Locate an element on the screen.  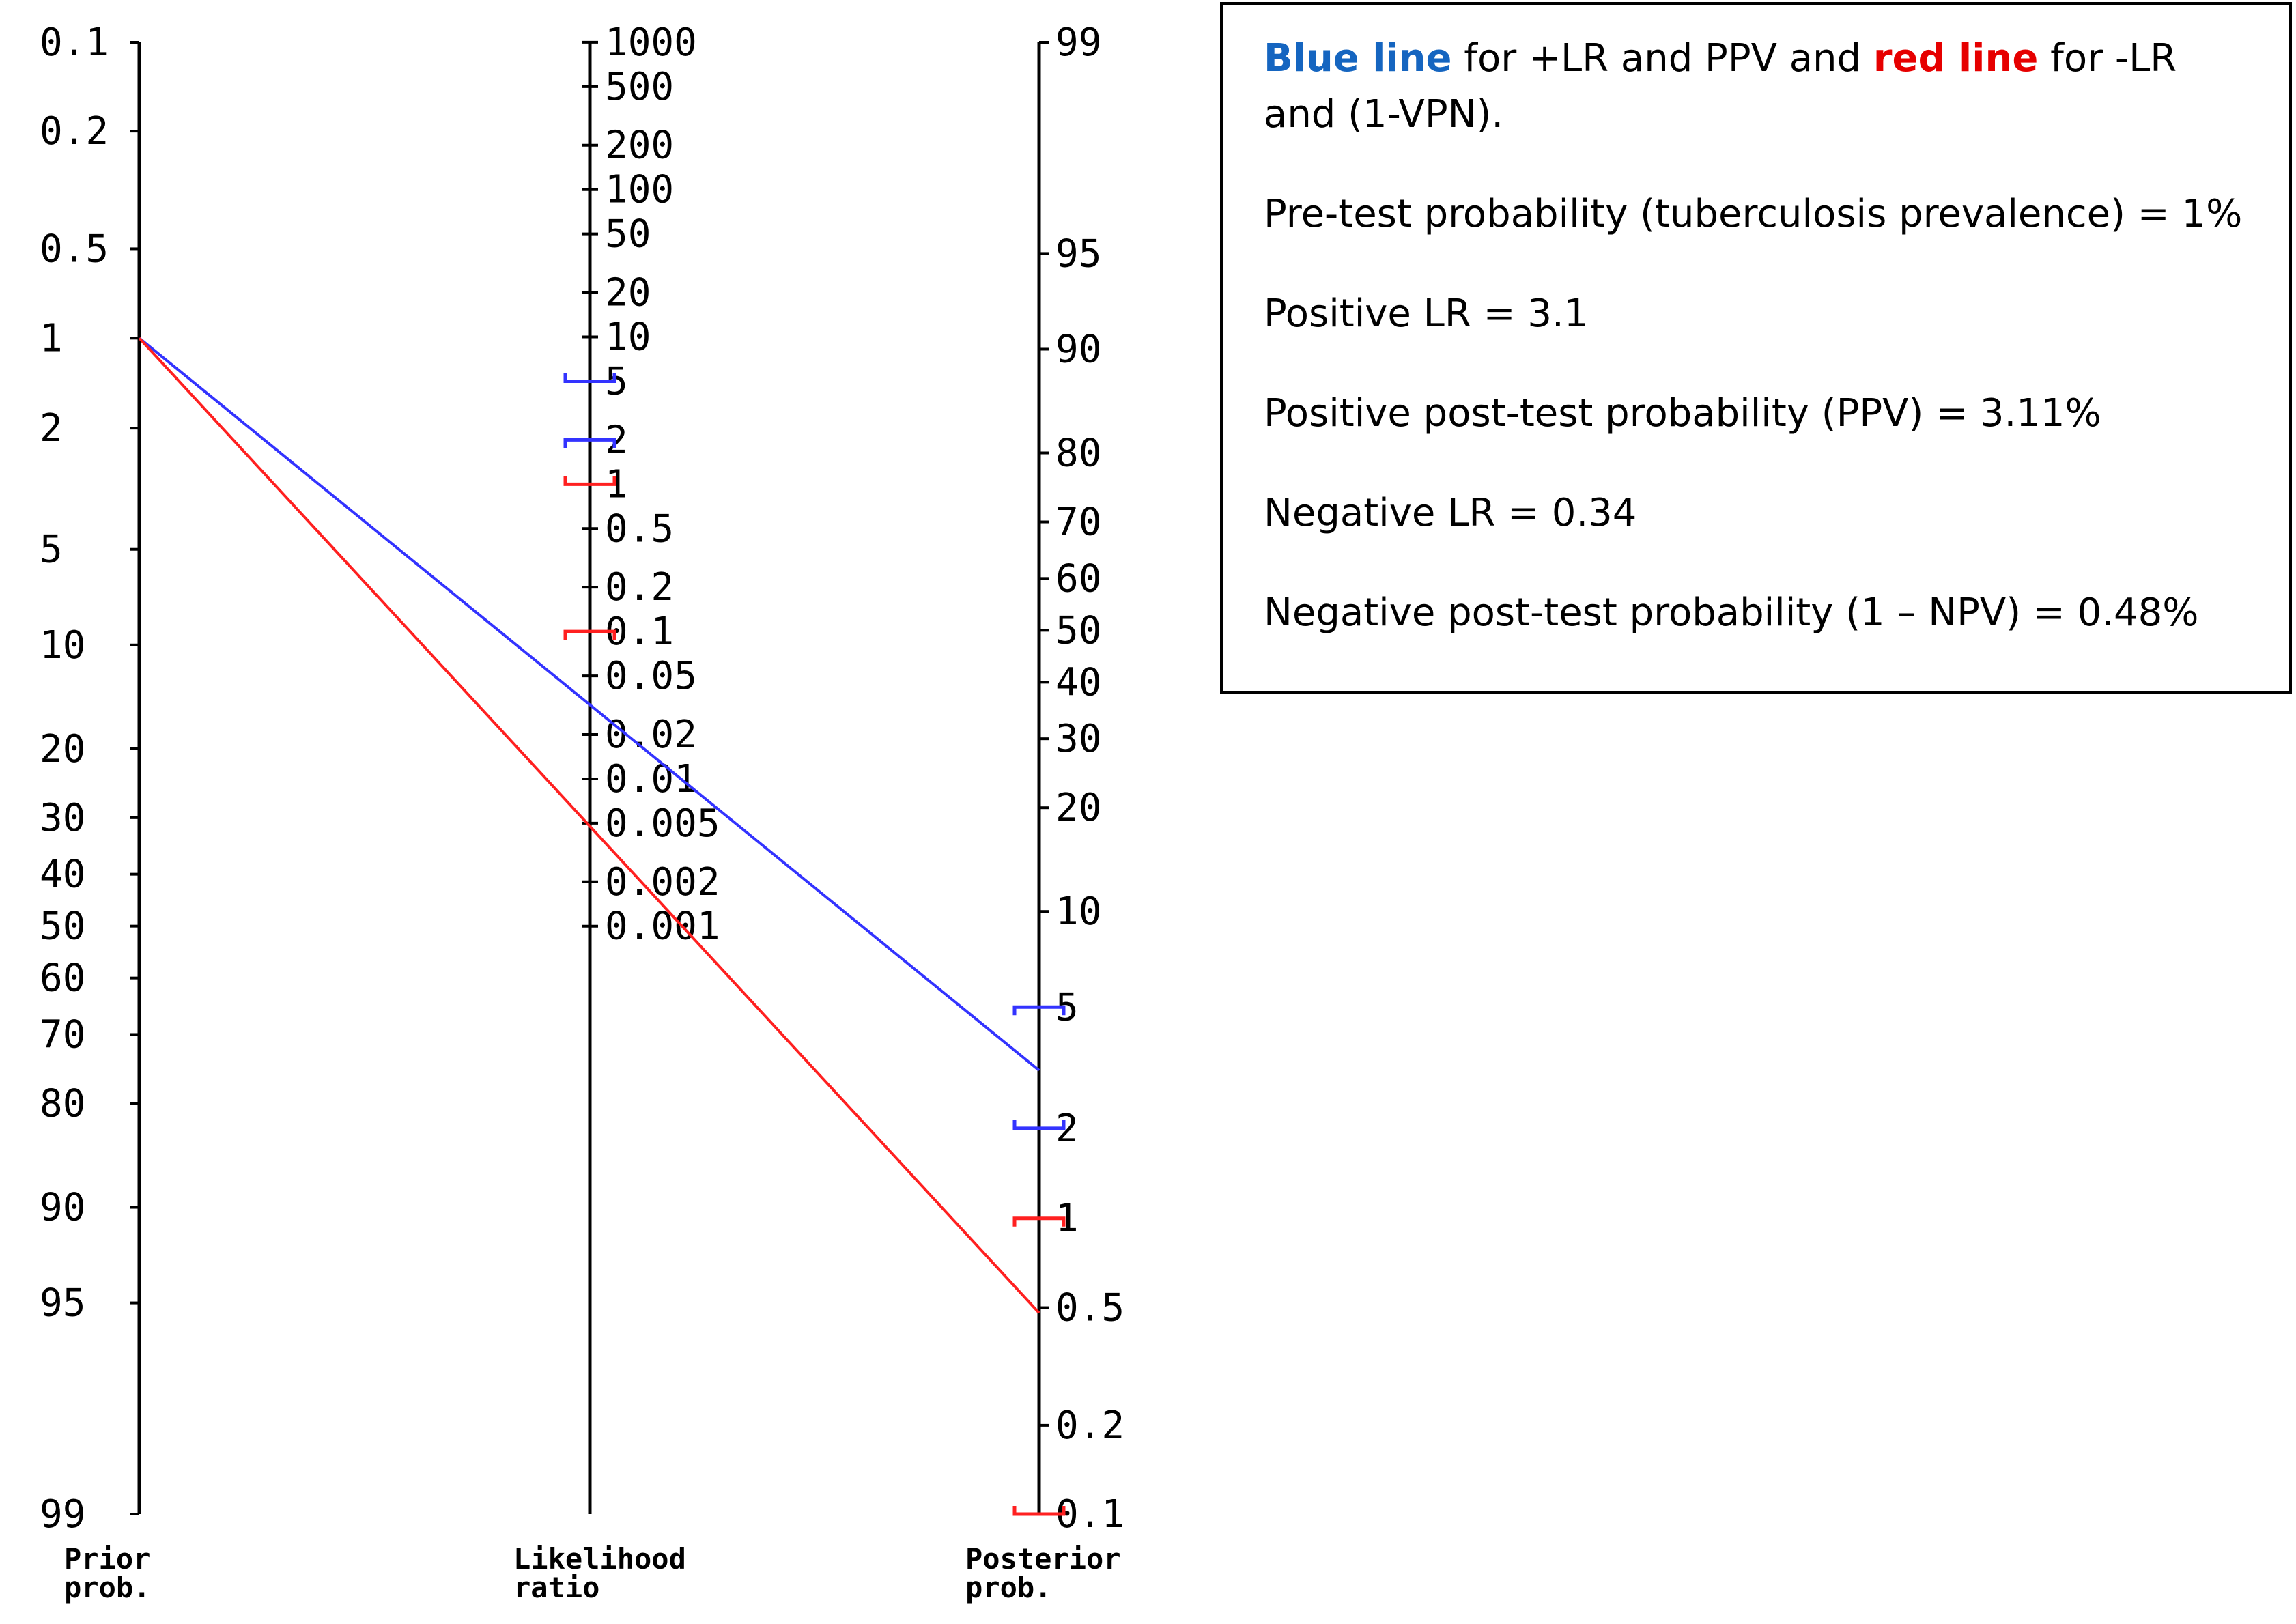
prior-tick-label: 0.5 is located at coordinates (74, 249).